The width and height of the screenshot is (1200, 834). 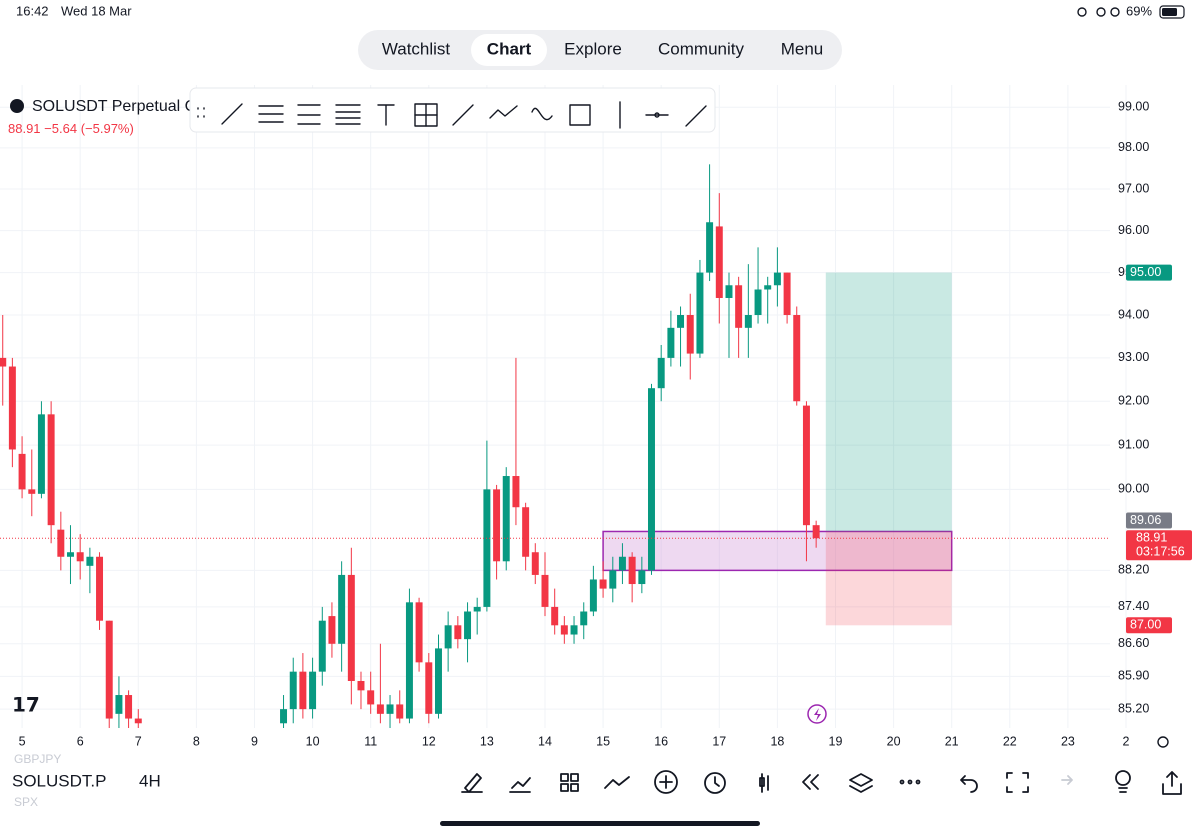 I want to click on price-tag-label: 89.06, so click(x=1145, y=520).